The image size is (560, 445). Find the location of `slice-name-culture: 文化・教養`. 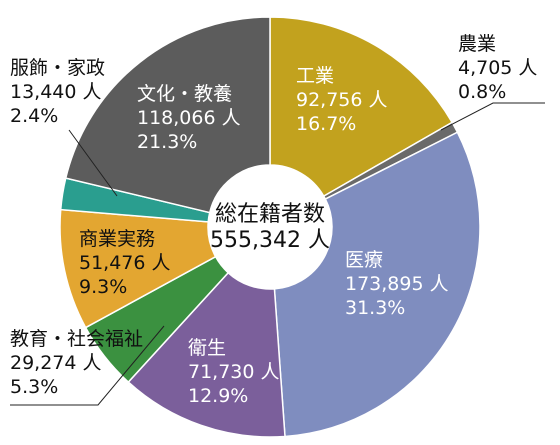

slice-name-culture: 文化・教養 is located at coordinates (184, 94).